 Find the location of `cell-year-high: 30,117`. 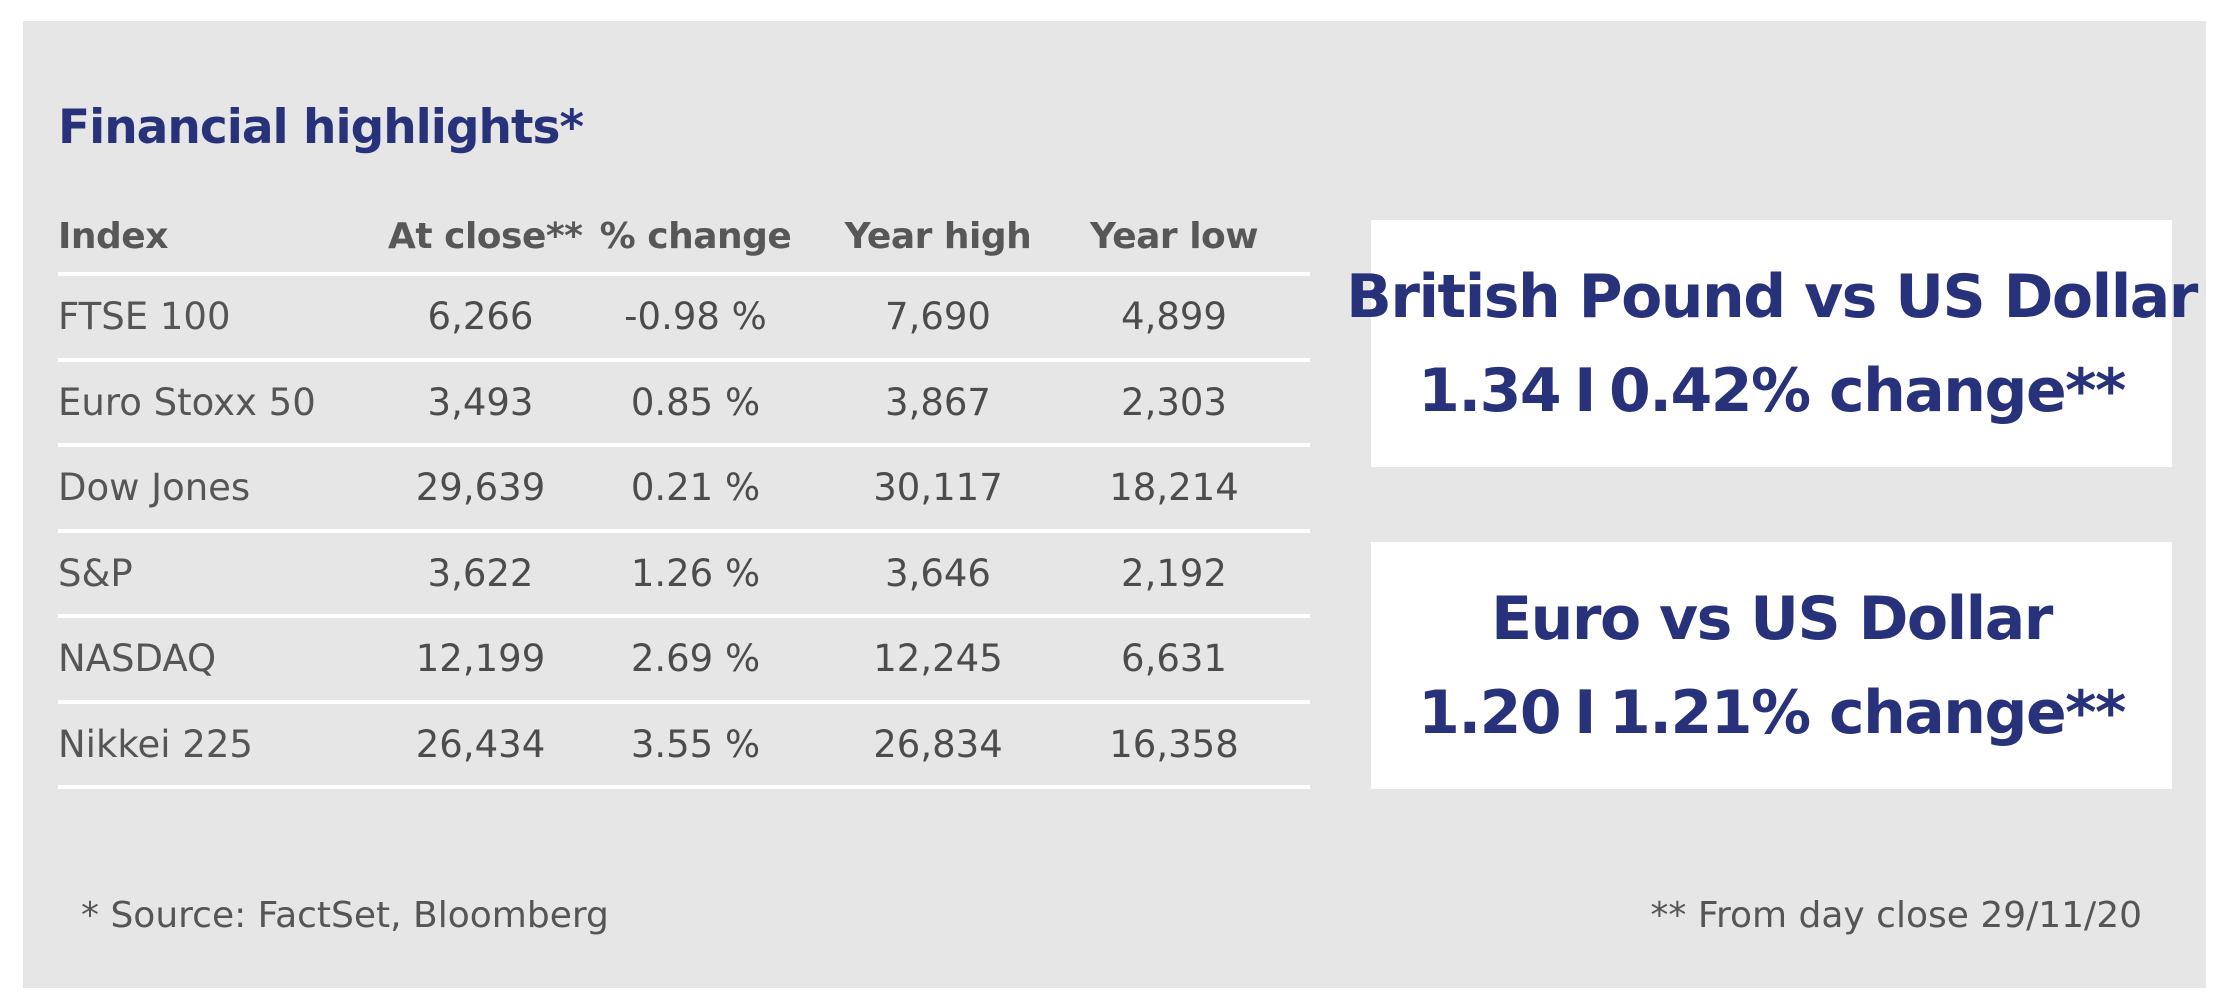

cell-year-high: 30,117 is located at coordinates (938, 488).